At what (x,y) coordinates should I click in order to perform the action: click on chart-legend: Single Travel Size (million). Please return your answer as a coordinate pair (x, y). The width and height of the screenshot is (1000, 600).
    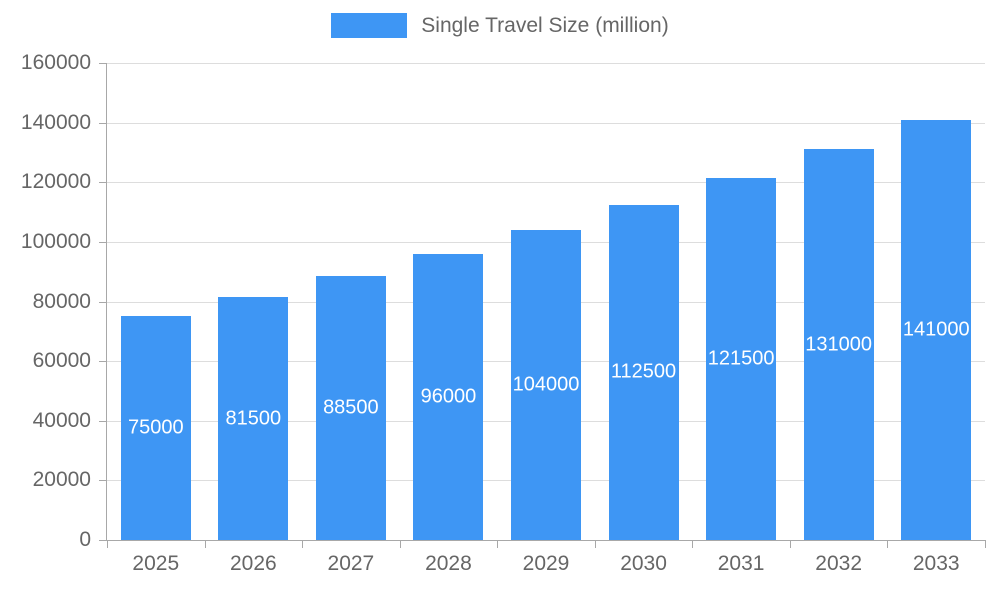
    Looking at the image, I should click on (500, 25).